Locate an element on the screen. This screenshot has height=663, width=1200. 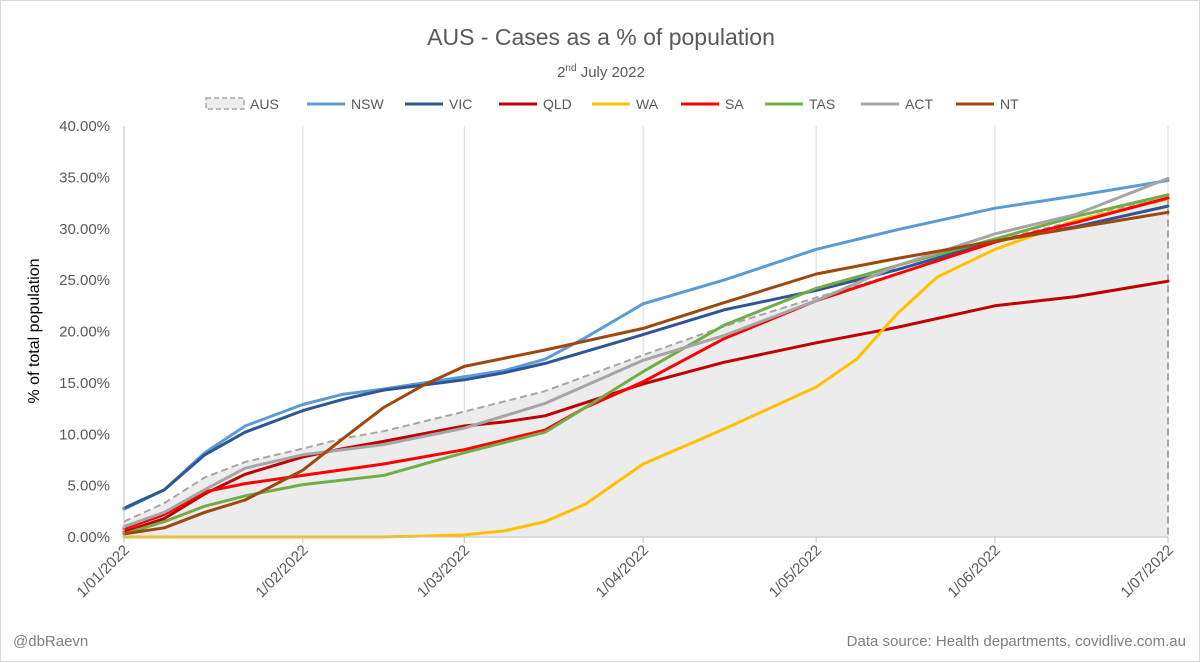
x-tick-label: 1/01/2022 is located at coordinates (103, 571).